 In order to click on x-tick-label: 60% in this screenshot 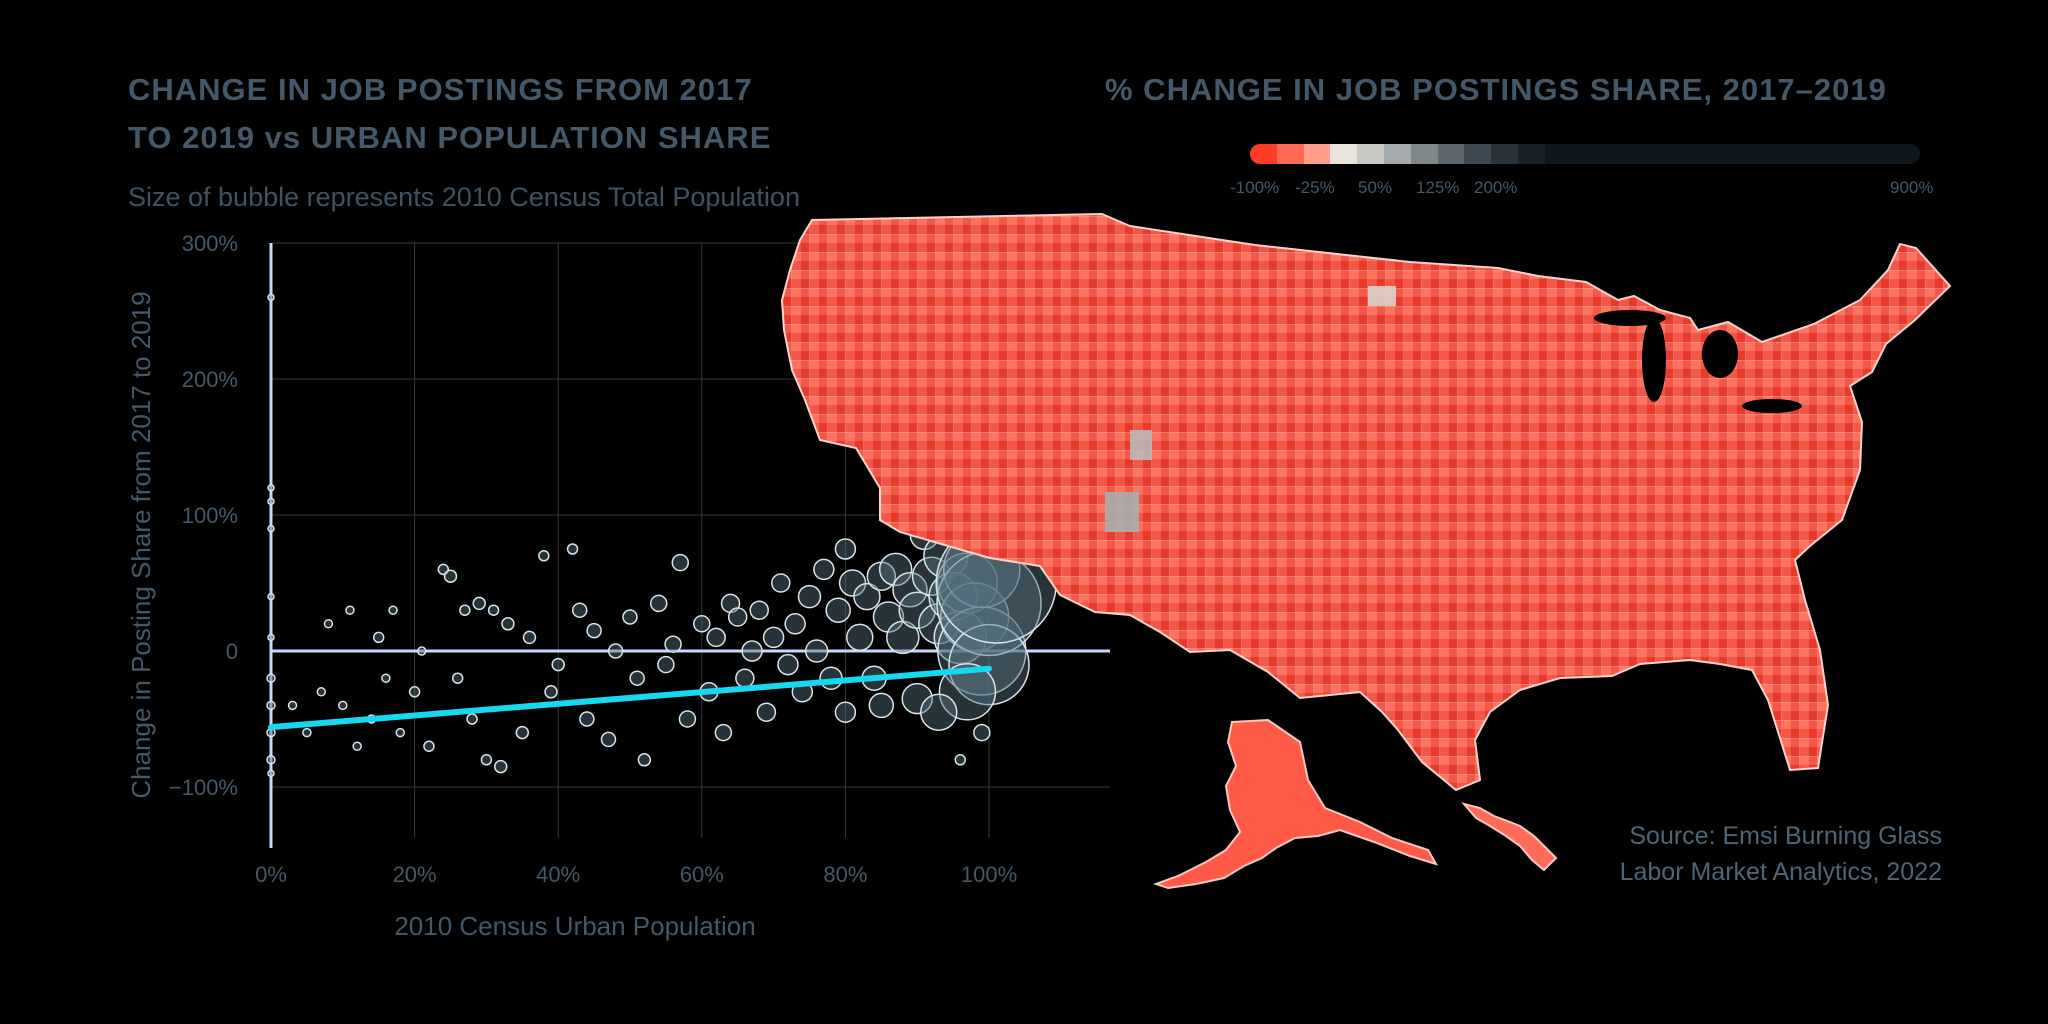, I will do `click(702, 874)`.